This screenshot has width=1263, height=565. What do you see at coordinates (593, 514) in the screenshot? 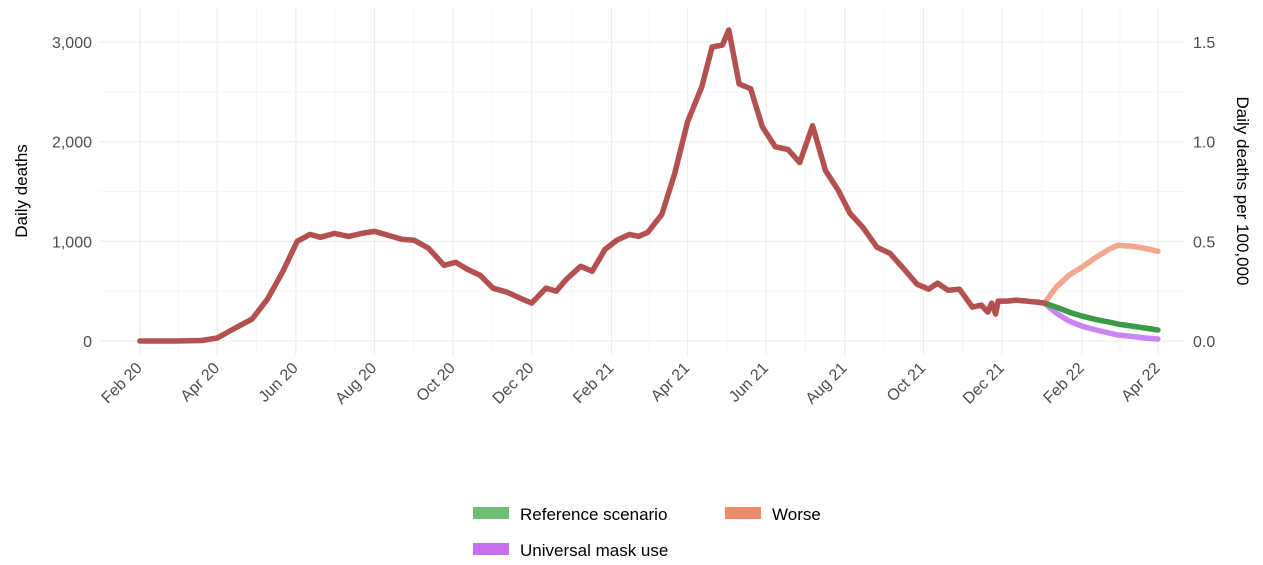
I see `legend-label-reference: Reference scenario` at bounding box center [593, 514].